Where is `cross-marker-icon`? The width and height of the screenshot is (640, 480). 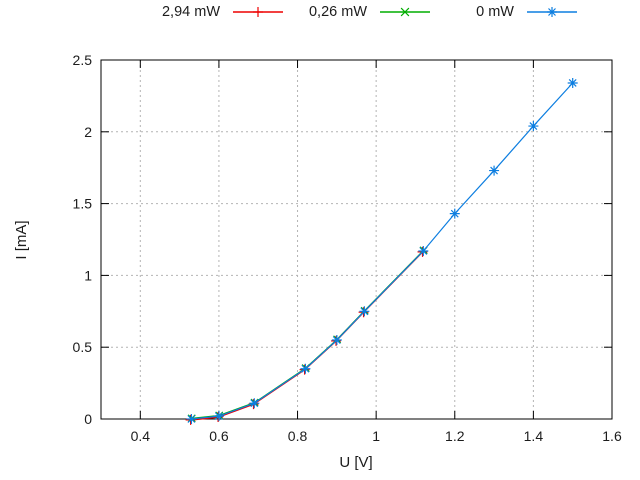
cross-marker-icon is located at coordinates (405, 12).